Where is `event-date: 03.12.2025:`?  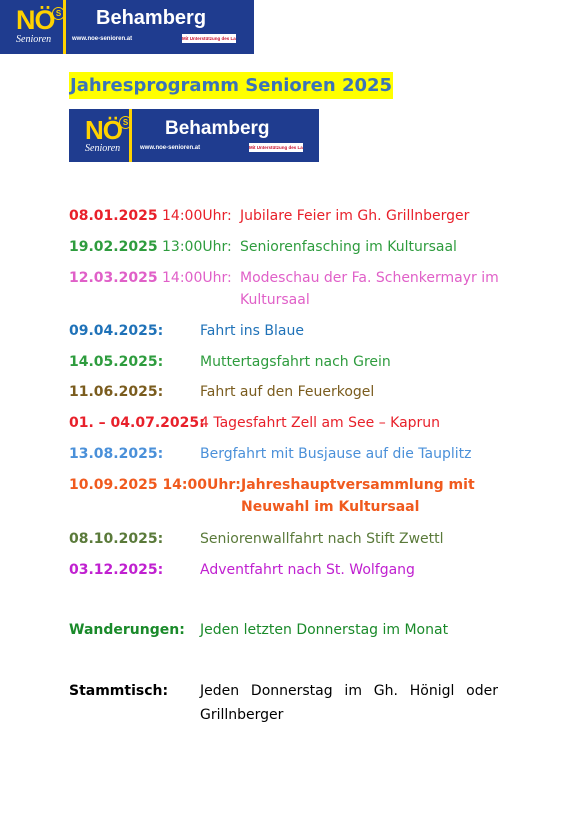 event-date: 03.12.2025: is located at coordinates (116, 570).